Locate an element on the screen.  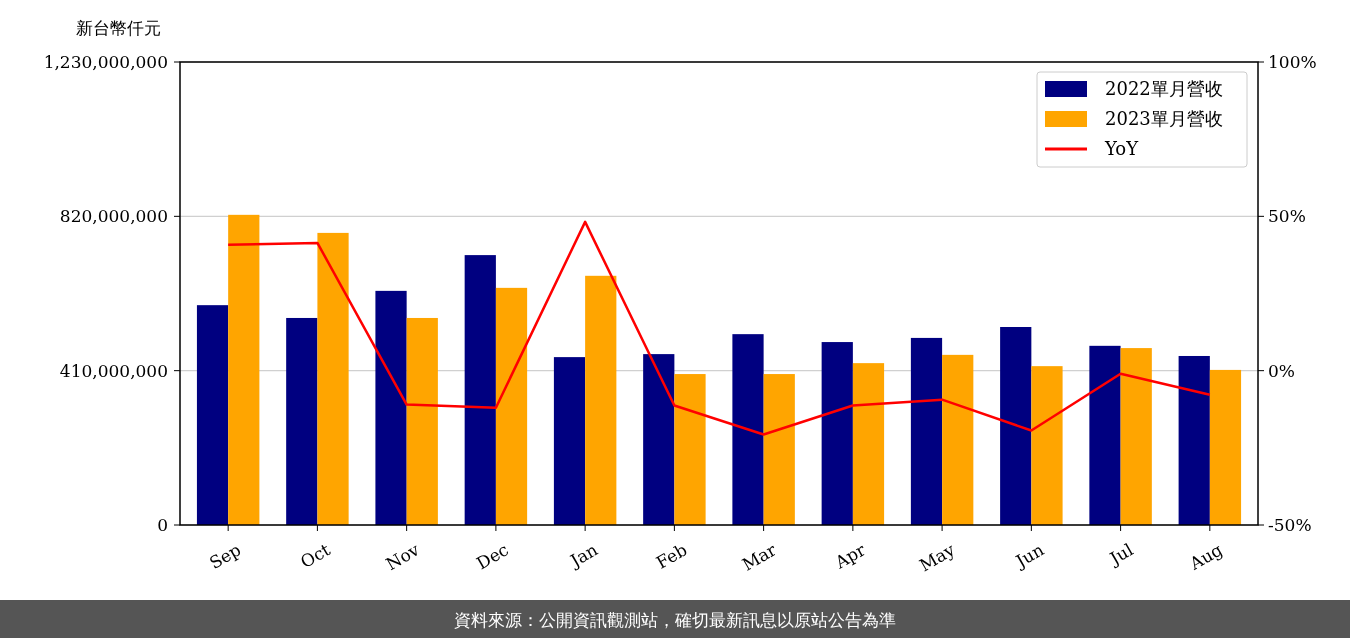
y2-tick-label: 50% is located at coordinates (1287, 216).